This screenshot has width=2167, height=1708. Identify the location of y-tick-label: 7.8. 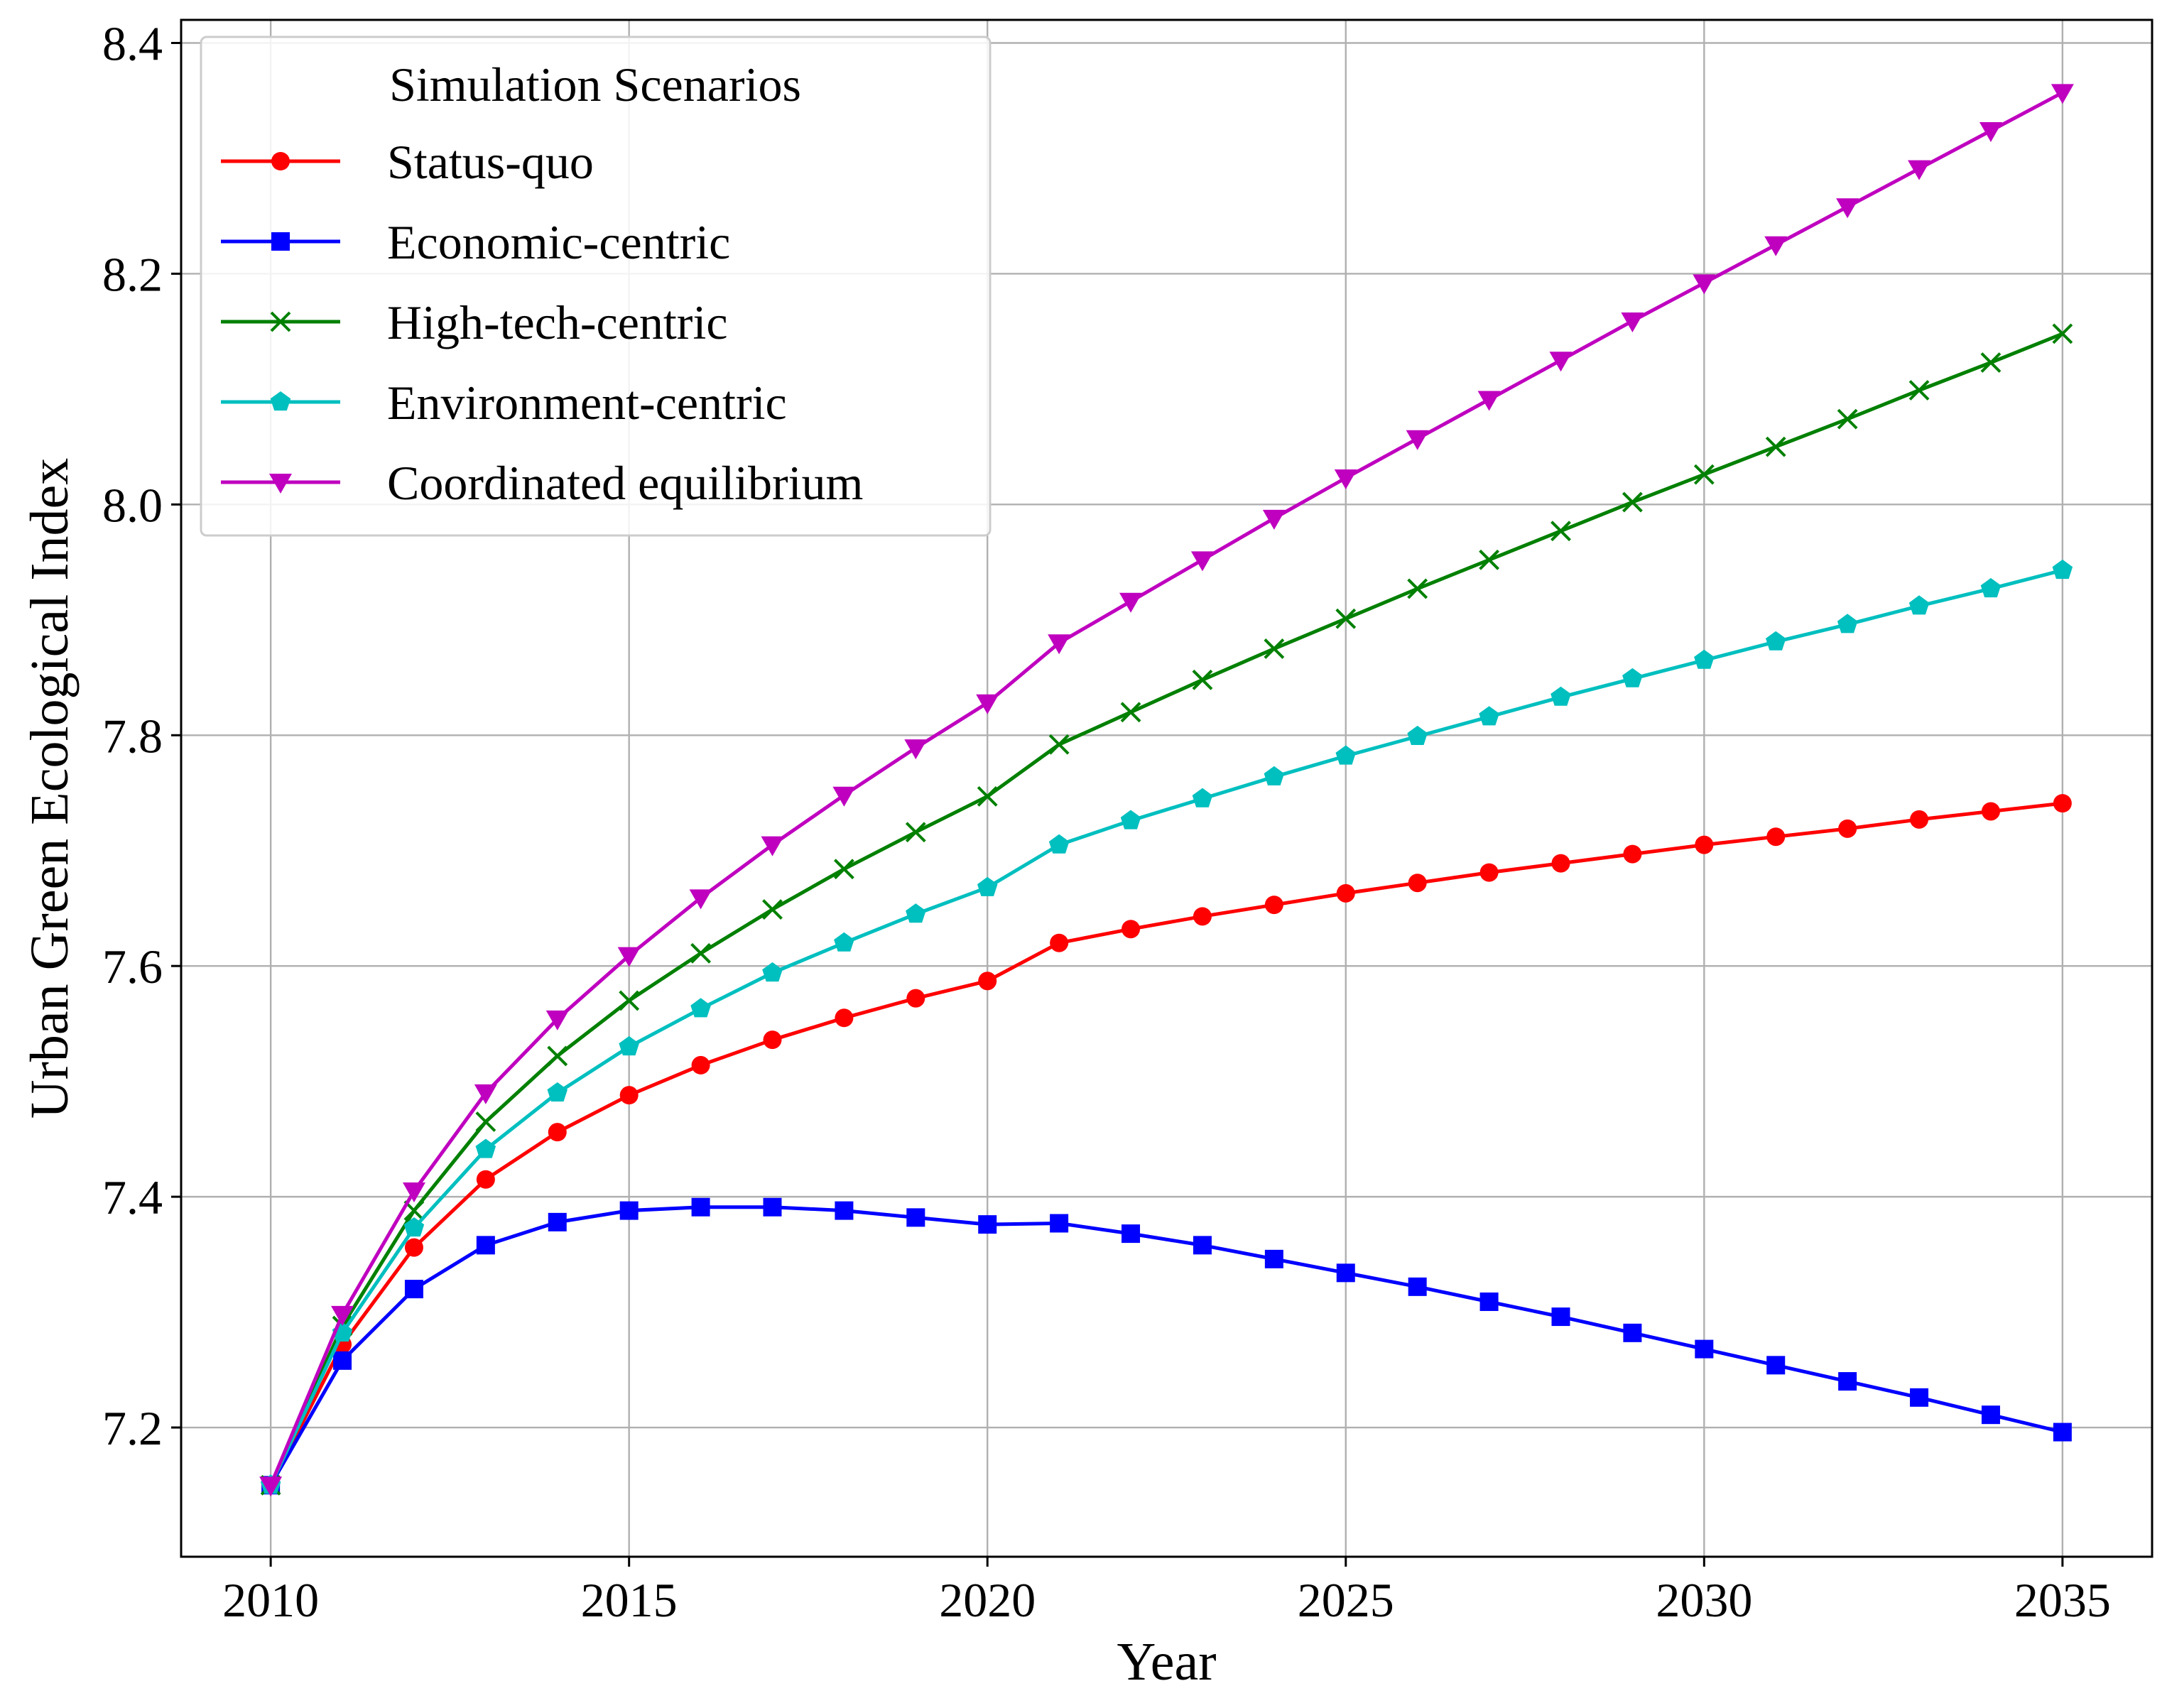
(132, 736).